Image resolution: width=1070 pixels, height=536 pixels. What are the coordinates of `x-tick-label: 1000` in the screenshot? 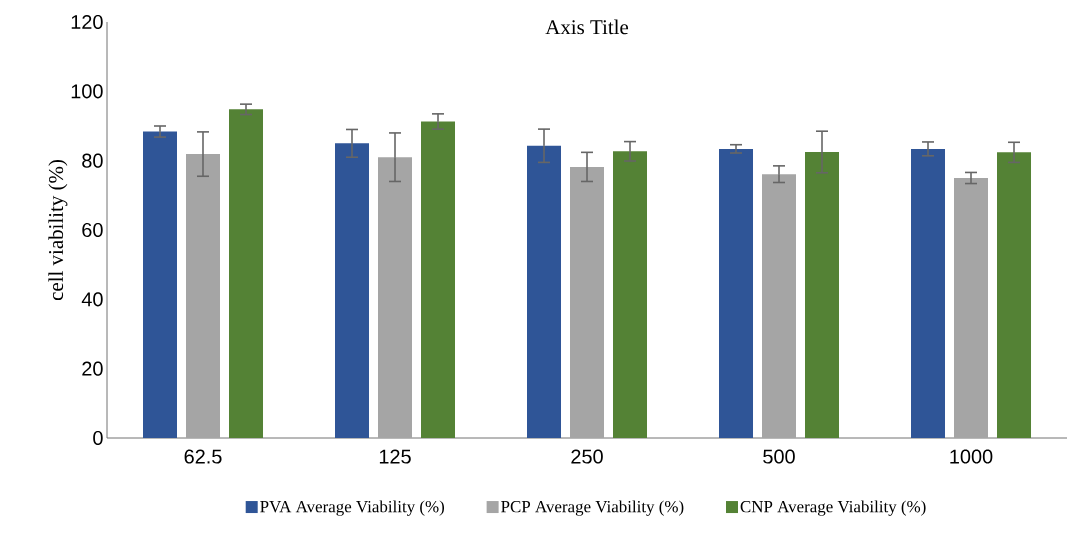 It's located at (971, 456).